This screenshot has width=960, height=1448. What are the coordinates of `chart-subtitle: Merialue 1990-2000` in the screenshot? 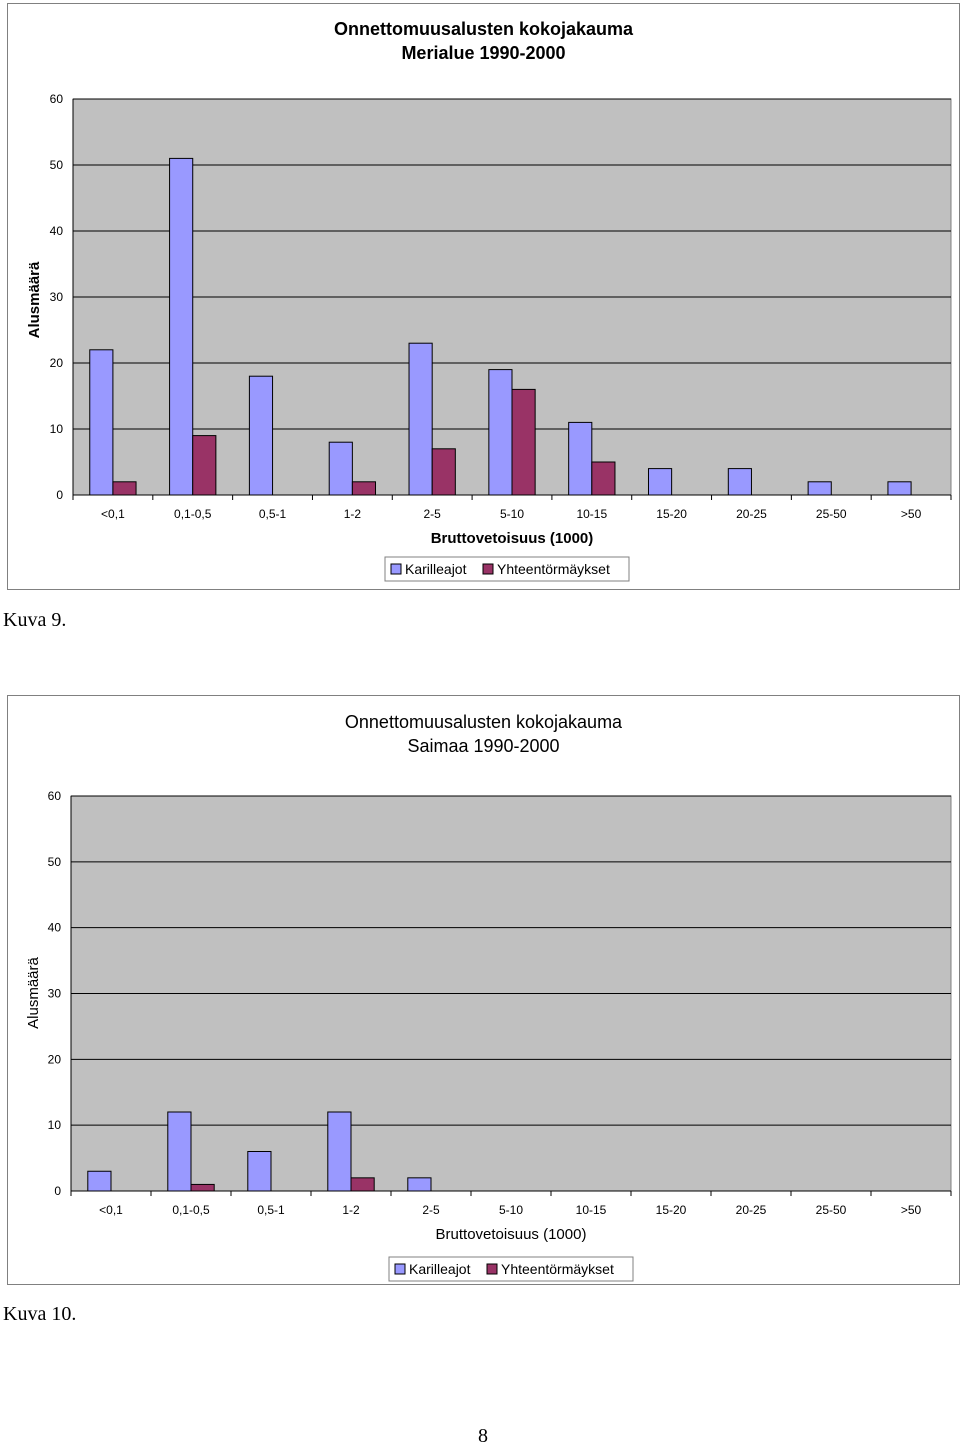 It's located at (483, 53).